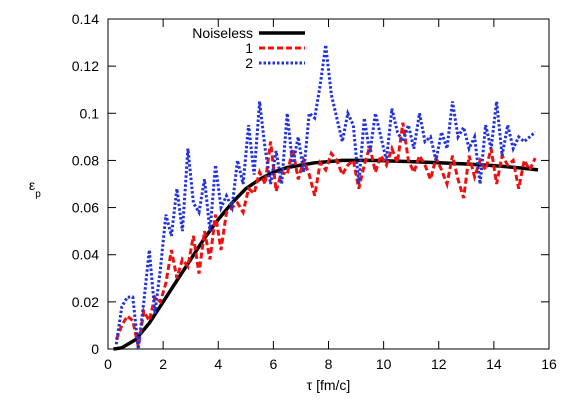 This screenshot has width=573, height=405. Describe the element at coordinates (218, 364) in the screenshot. I see `x-tick-label: 4` at that location.